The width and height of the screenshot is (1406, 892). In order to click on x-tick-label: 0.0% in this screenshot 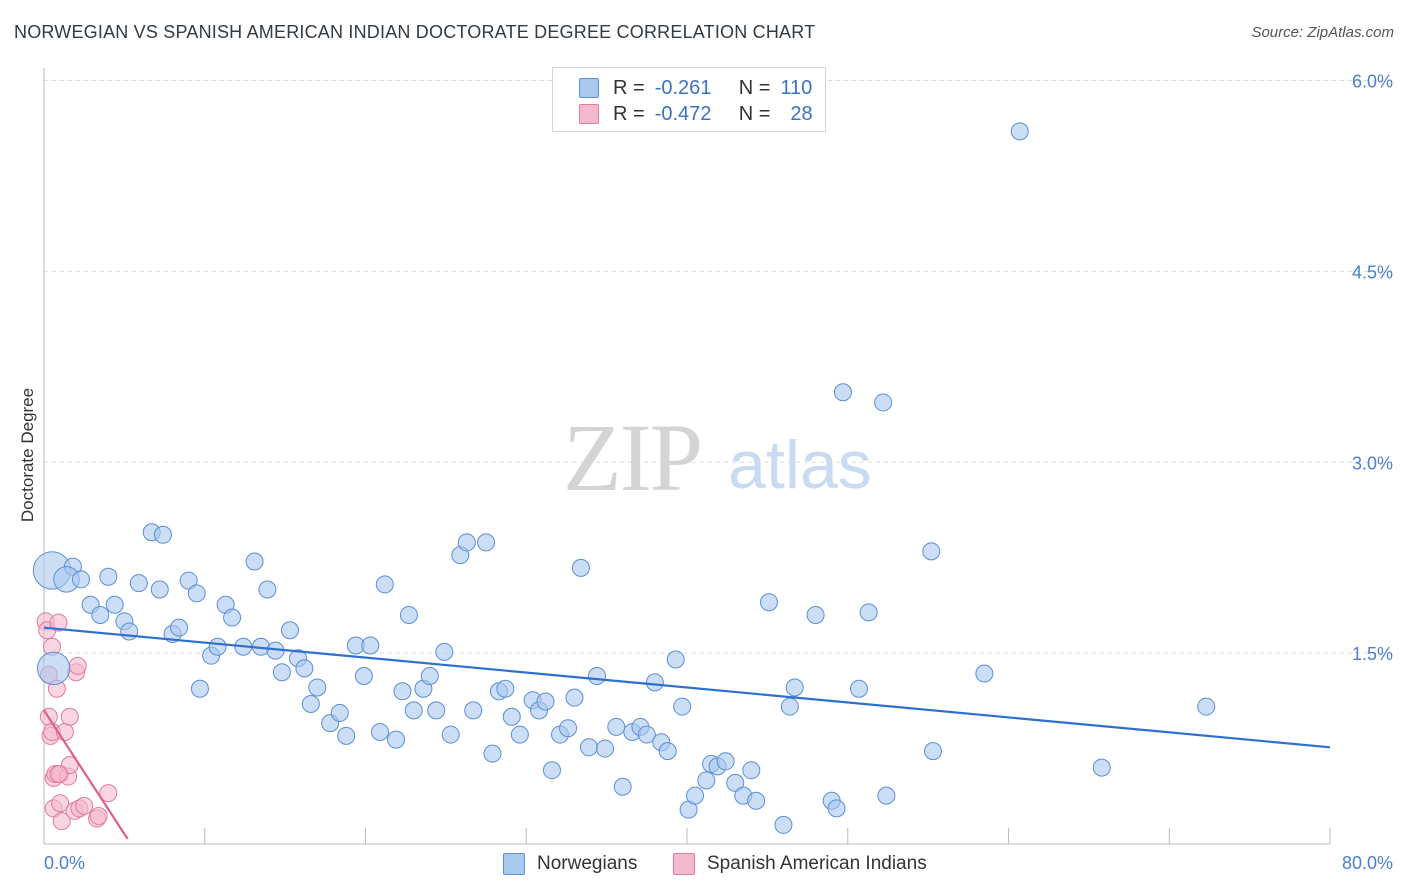, I will do `click(64, 863)`.